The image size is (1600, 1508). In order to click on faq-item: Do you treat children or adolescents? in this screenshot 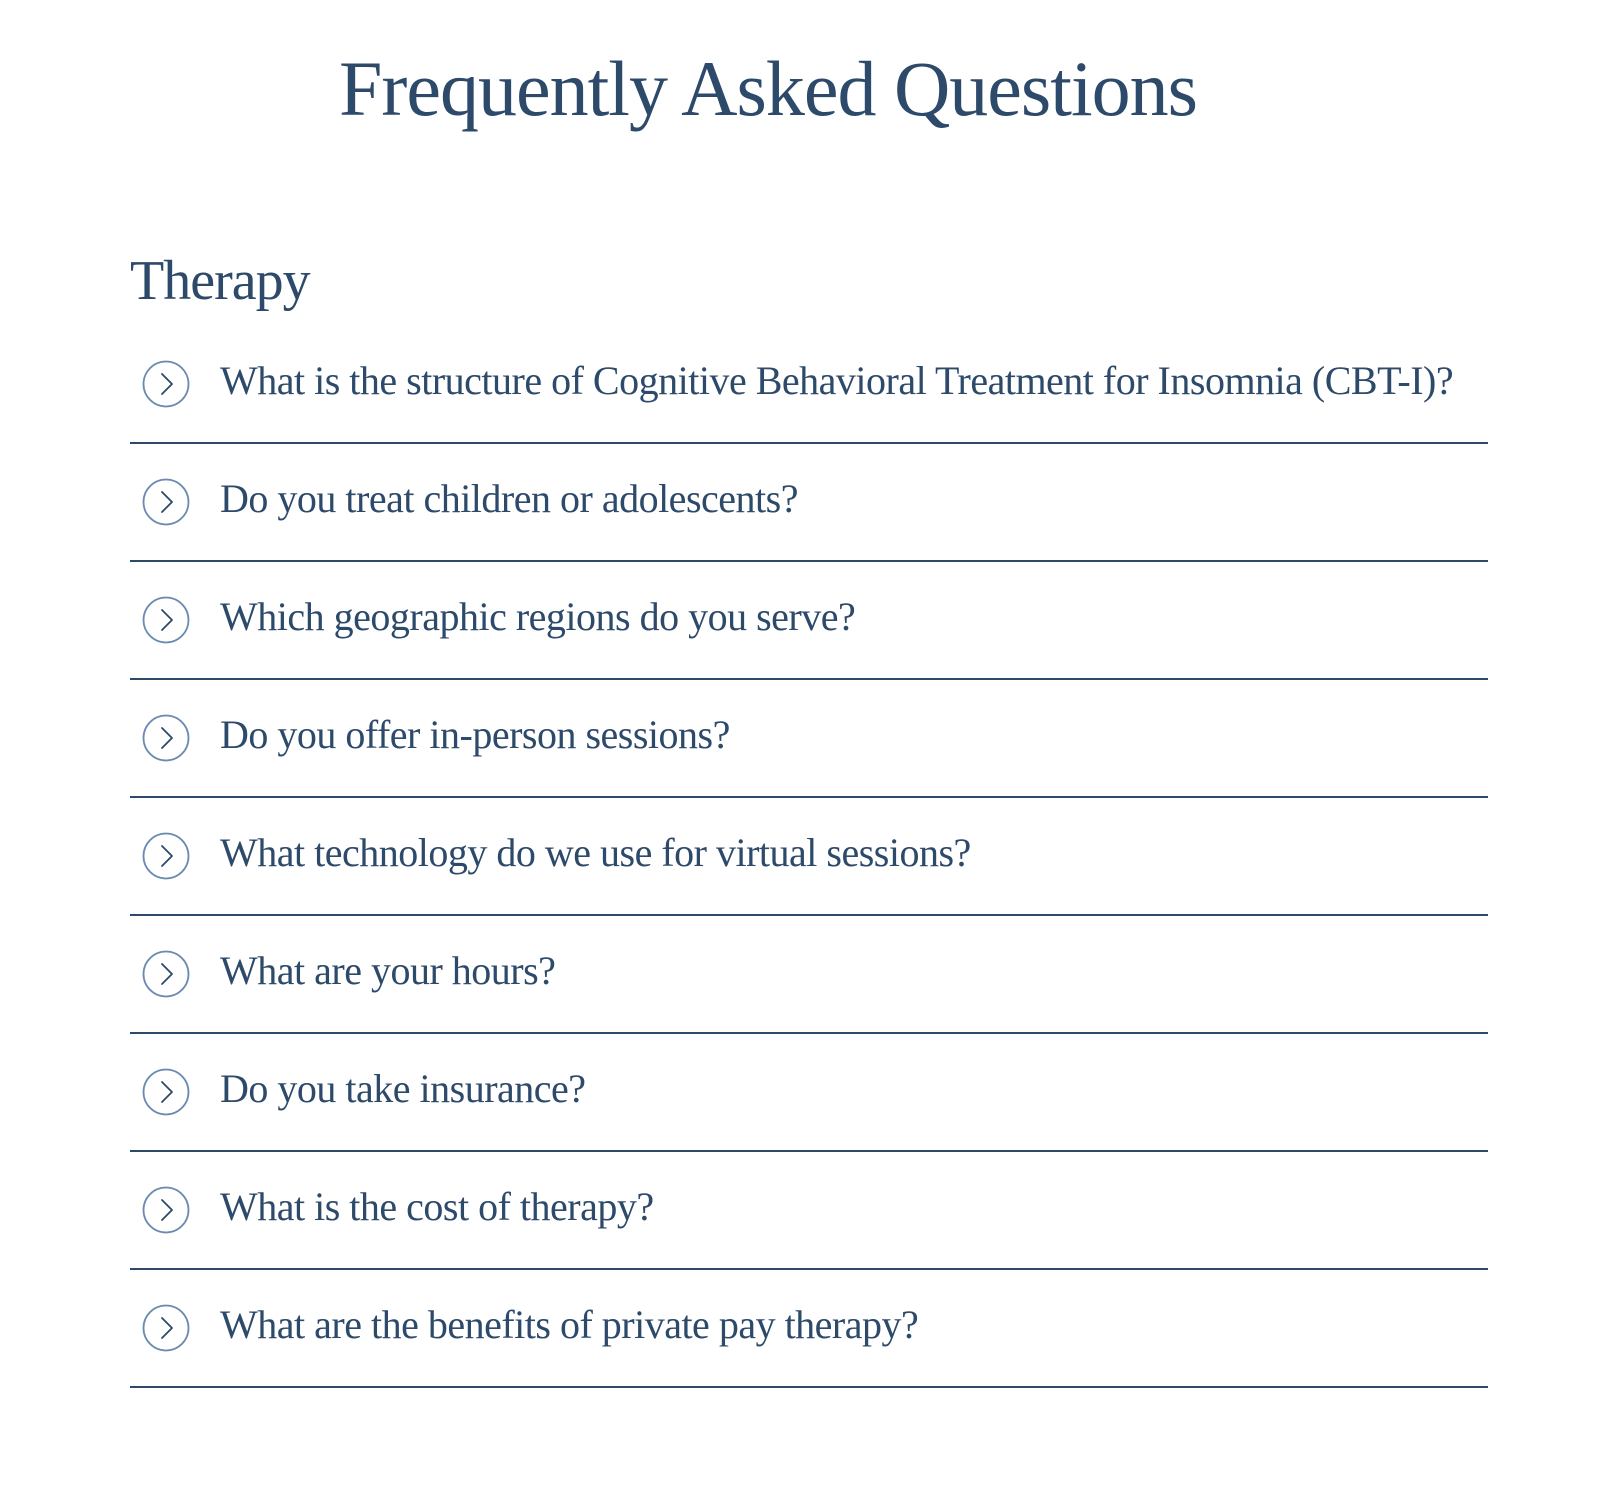, I will do `click(809, 503)`.